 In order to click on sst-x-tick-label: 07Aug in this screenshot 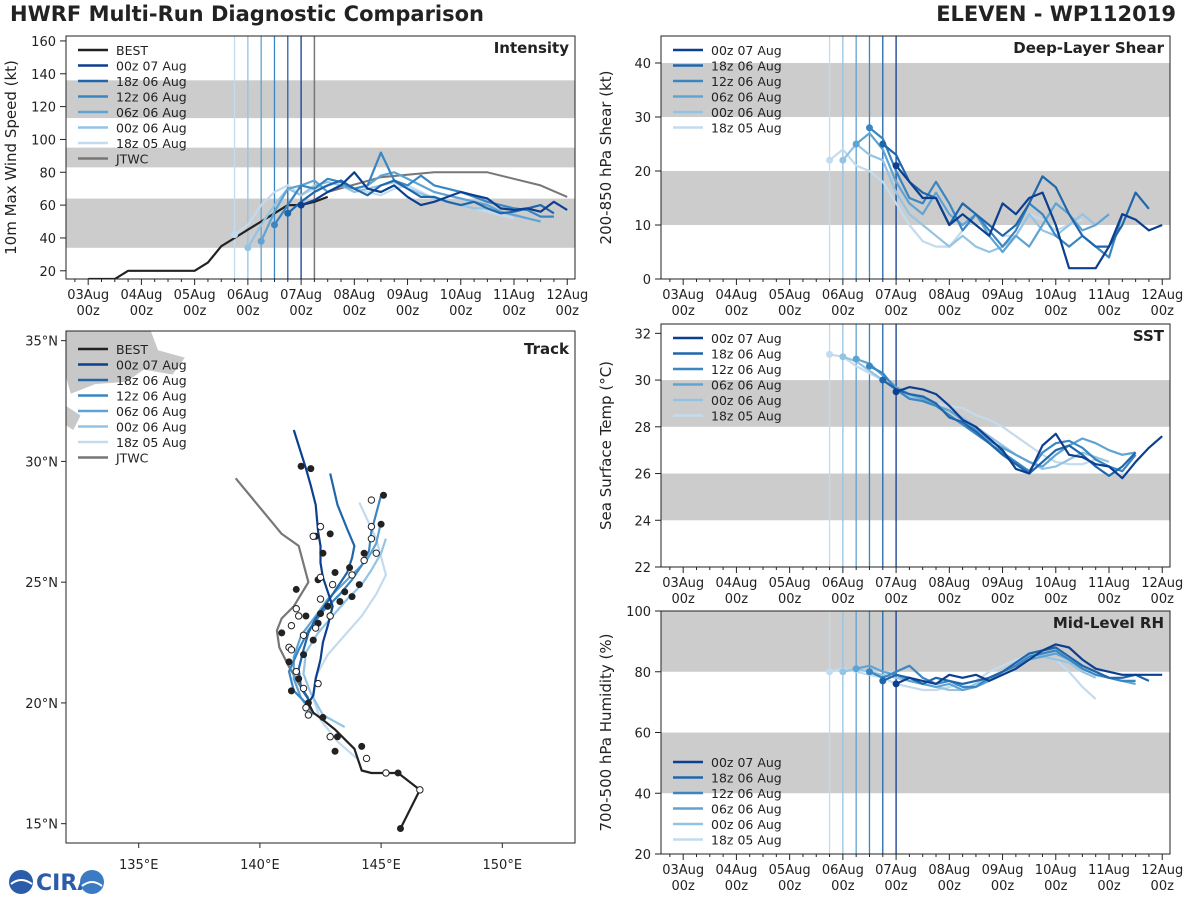, I will do `click(896, 583)`.